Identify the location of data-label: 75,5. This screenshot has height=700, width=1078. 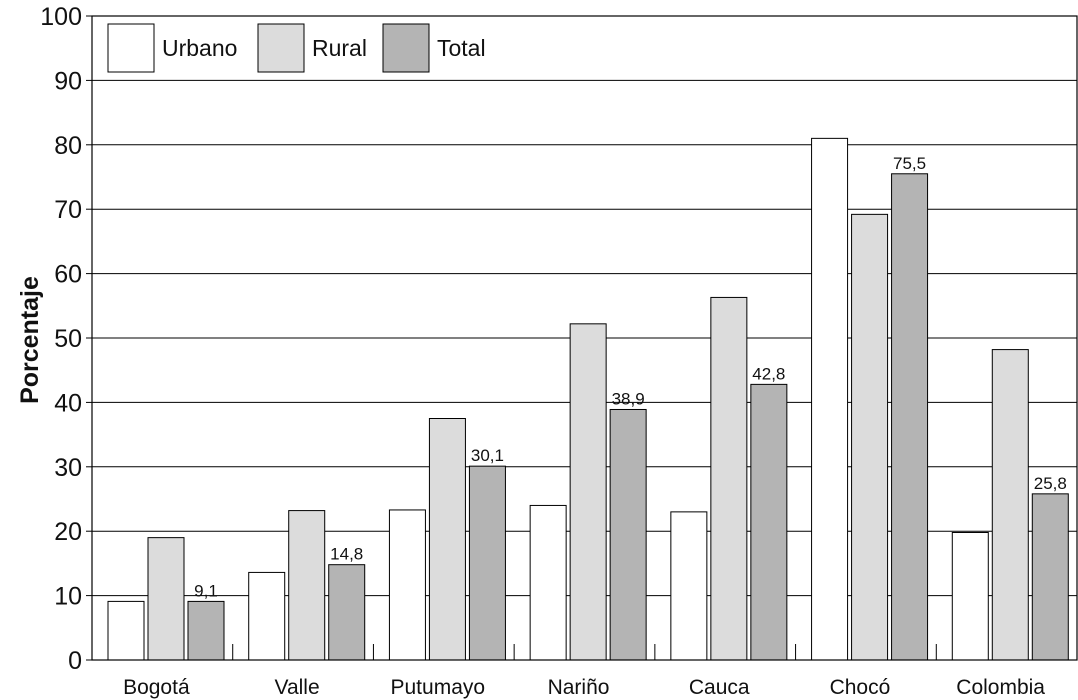
(909, 163).